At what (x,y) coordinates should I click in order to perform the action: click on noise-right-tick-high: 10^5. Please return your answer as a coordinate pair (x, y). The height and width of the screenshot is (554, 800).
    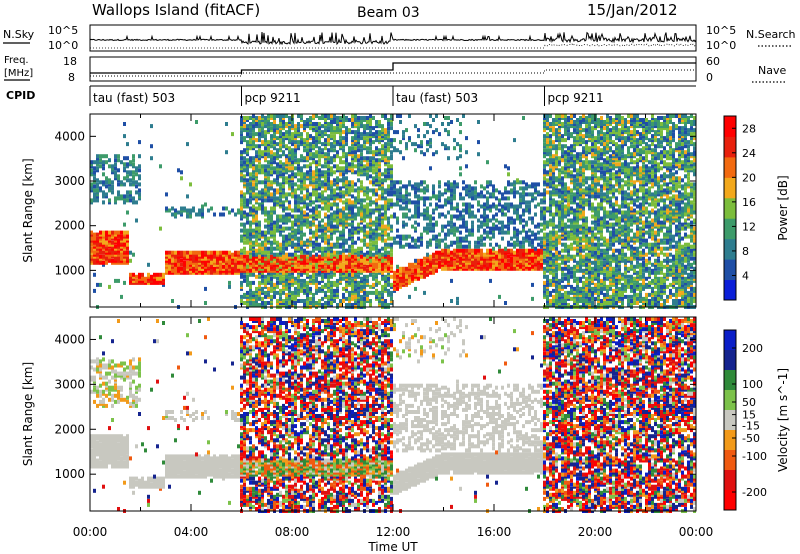
    Looking at the image, I should click on (721, 30).